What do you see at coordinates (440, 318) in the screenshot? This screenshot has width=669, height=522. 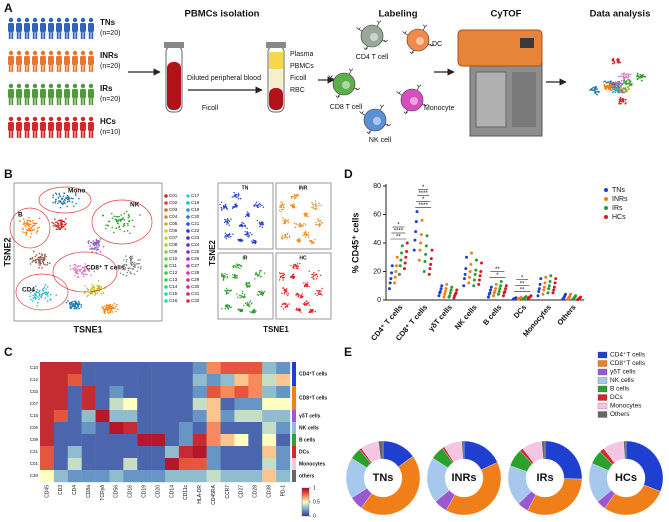 I see `x-tick-label: γδT cells` at bounding box center [440, 318].